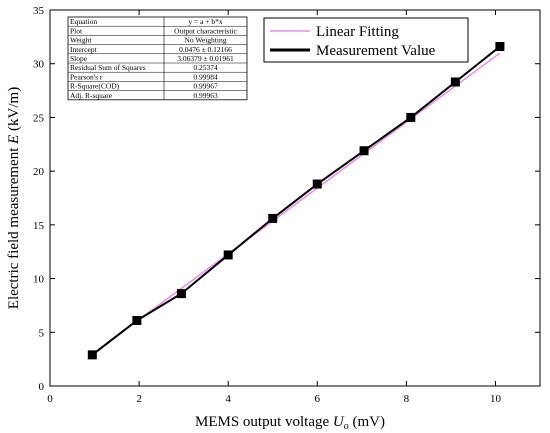 Image resolution: width=550 pixels, height=433 pixels. What do you see at coordinates (318, 399) in the screenshot?
I see `x-tick-label: 6` at bounding box center [318, 399].